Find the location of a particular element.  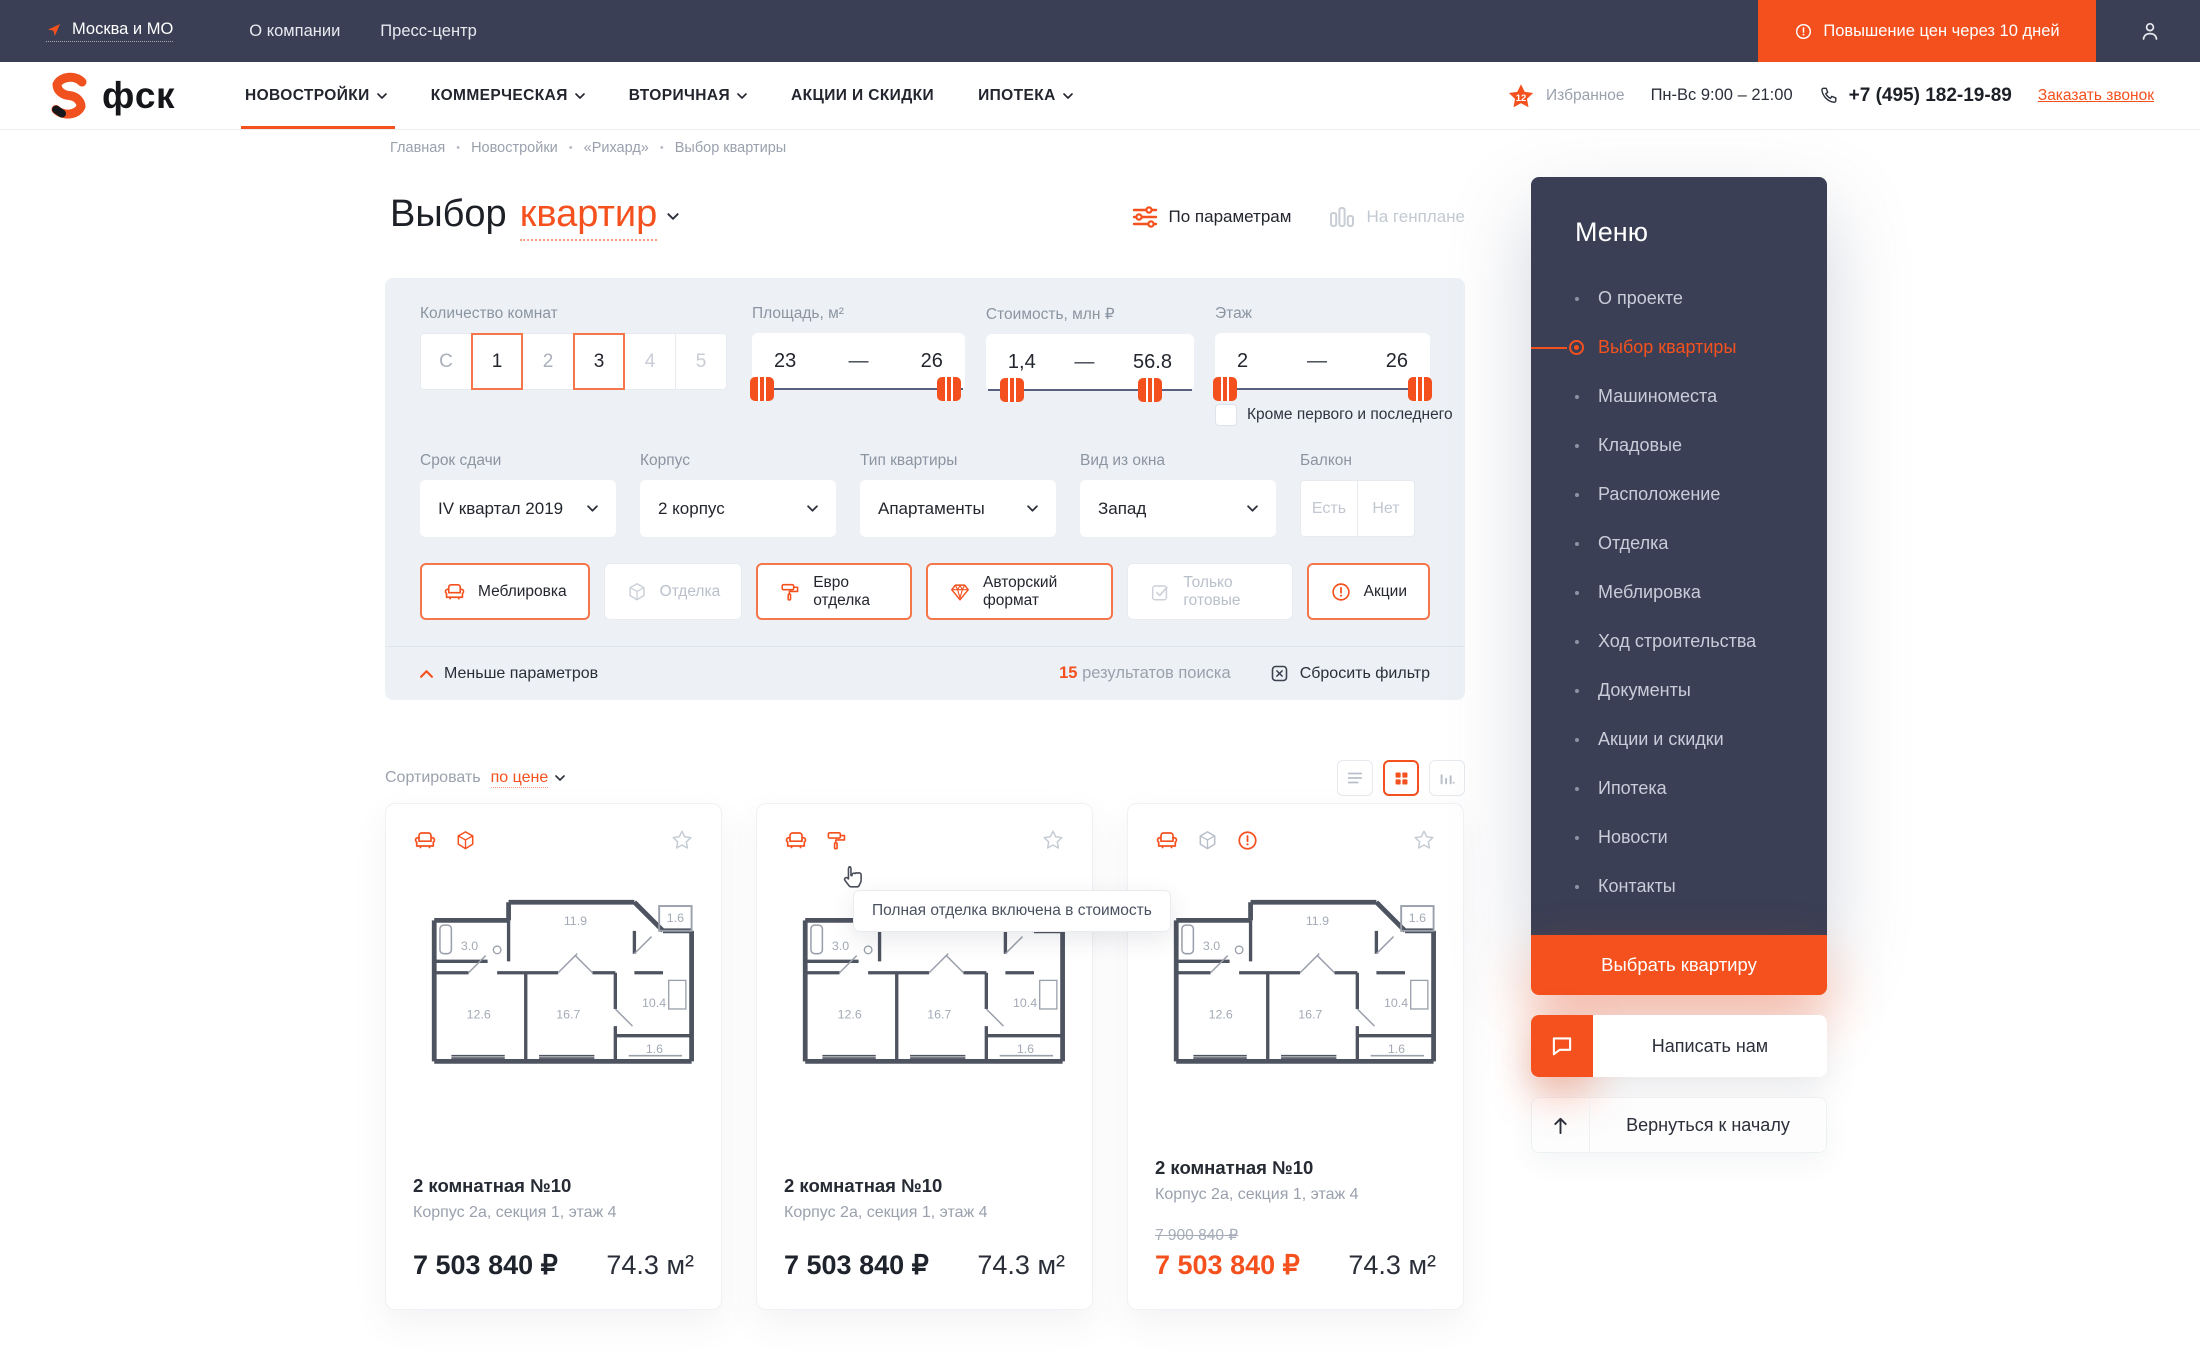

back-to-top-button: Вернуться к началу is located at coordinates (1679, 1125).